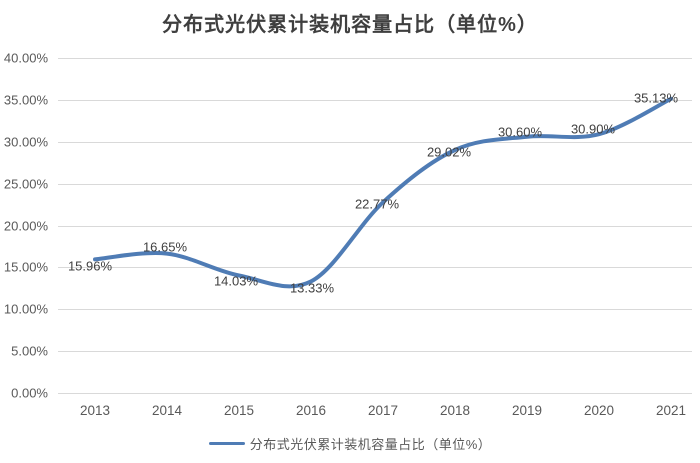  Describe the element at coordinates (593, 129) in the screenshot. I see `data-point-label: 30.90%` at that location.